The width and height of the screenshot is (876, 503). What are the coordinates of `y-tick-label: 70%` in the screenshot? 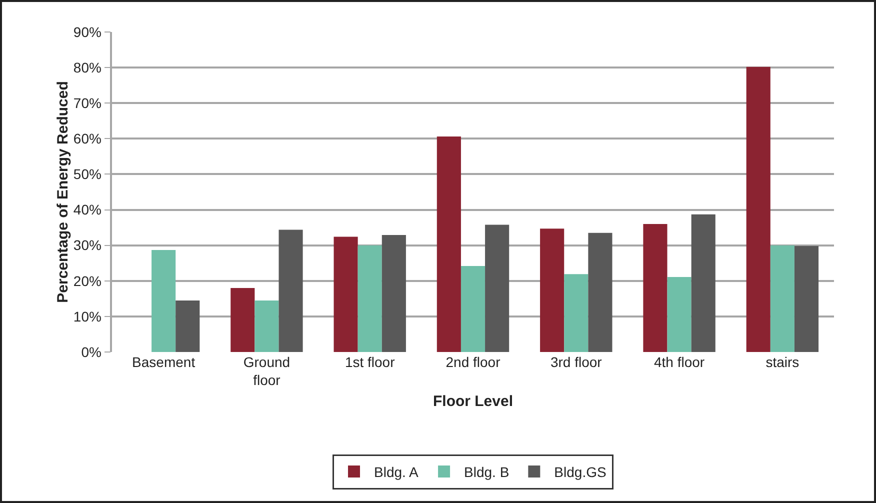 It's located at (87, 103).